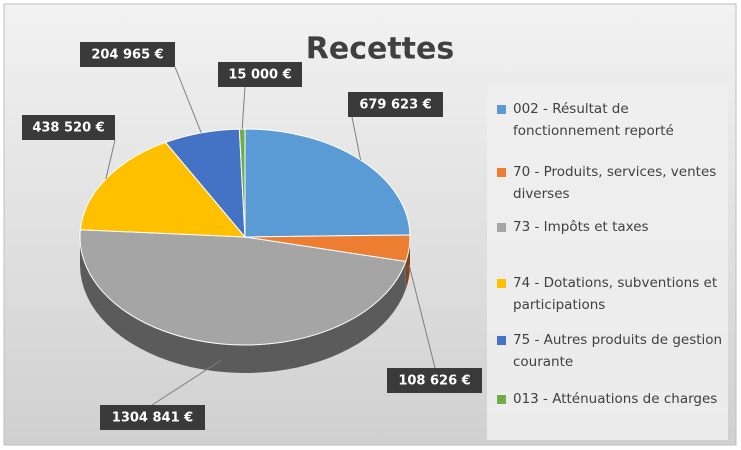  I want to click on legend-item: 002 - Résultat de fonctionnement reporté, so click(610, 120).